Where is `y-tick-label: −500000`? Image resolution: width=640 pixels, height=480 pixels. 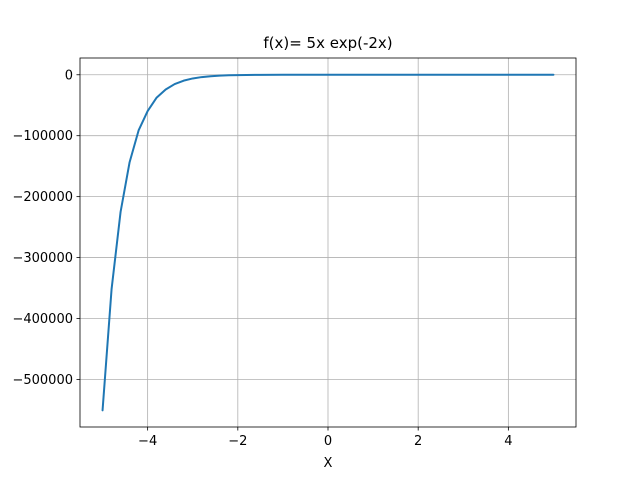 y-tick-label: −500000 is located at coordinates (42, 380).